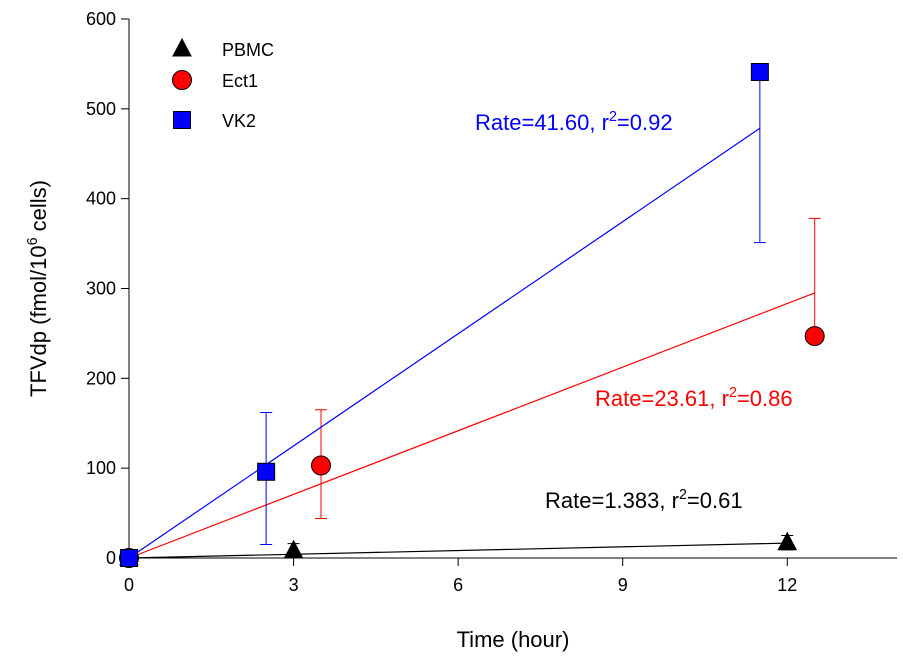 This screenshot has height=660, width=903. I want to click on annotation-part: Rate=41.60, r, so click(542, 122).